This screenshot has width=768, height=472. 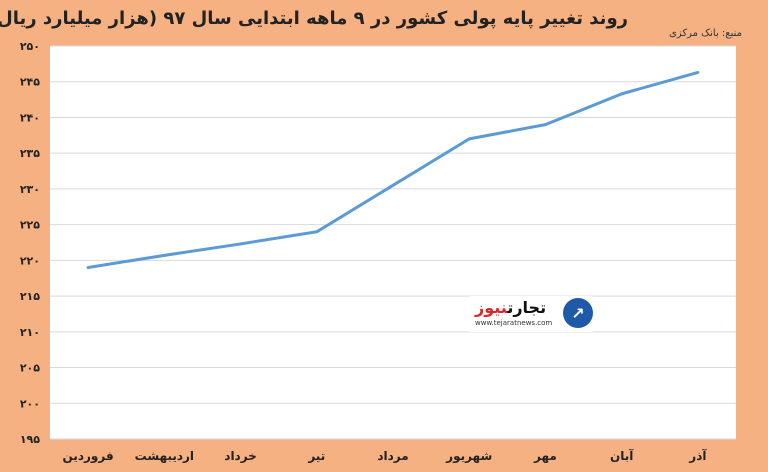 What do you see at coordinates (240, 456) in the screenshot?
I see `x-tick-label: خرداد` at bounding box center [240, 456].